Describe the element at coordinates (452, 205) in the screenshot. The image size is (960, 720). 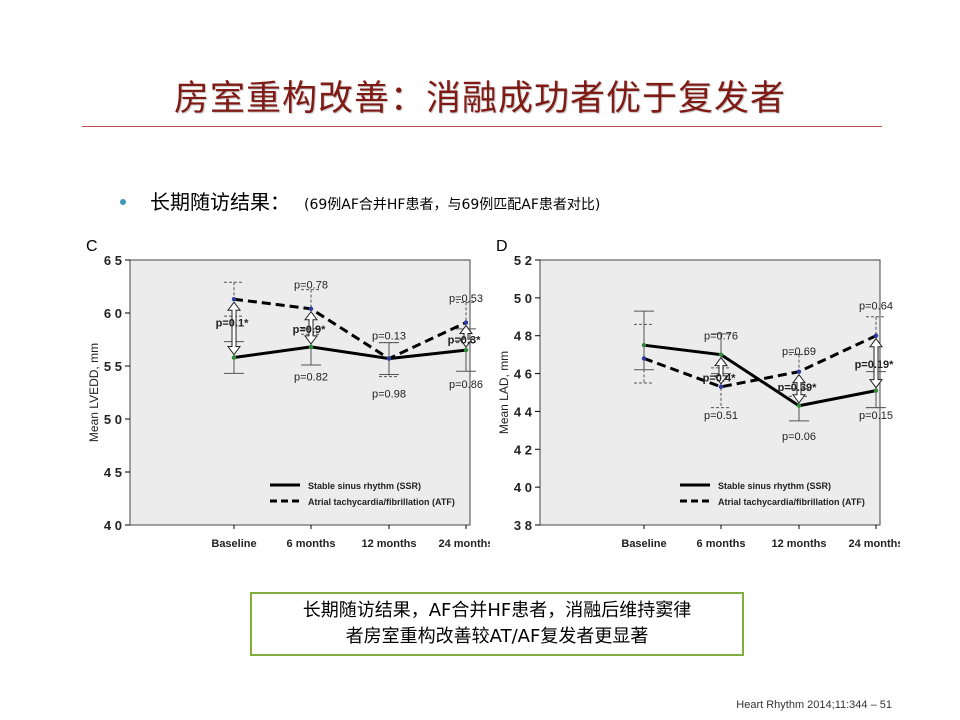
I see `bullet-sub-text: (69例AF合并HF患者，与69例匹配AF患者对比)` at that location.